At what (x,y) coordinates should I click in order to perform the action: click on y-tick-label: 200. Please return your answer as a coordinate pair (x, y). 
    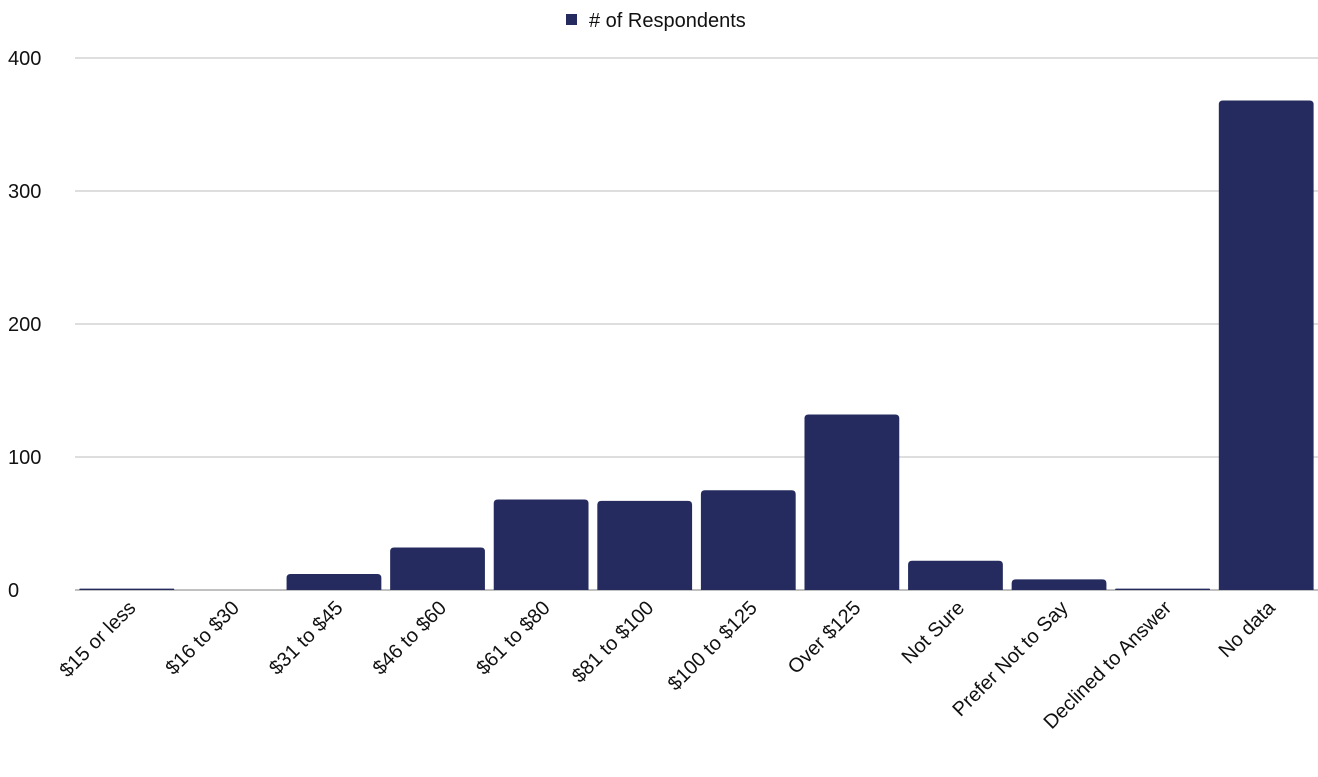
    Looking at the image, I should click on (24, 325).